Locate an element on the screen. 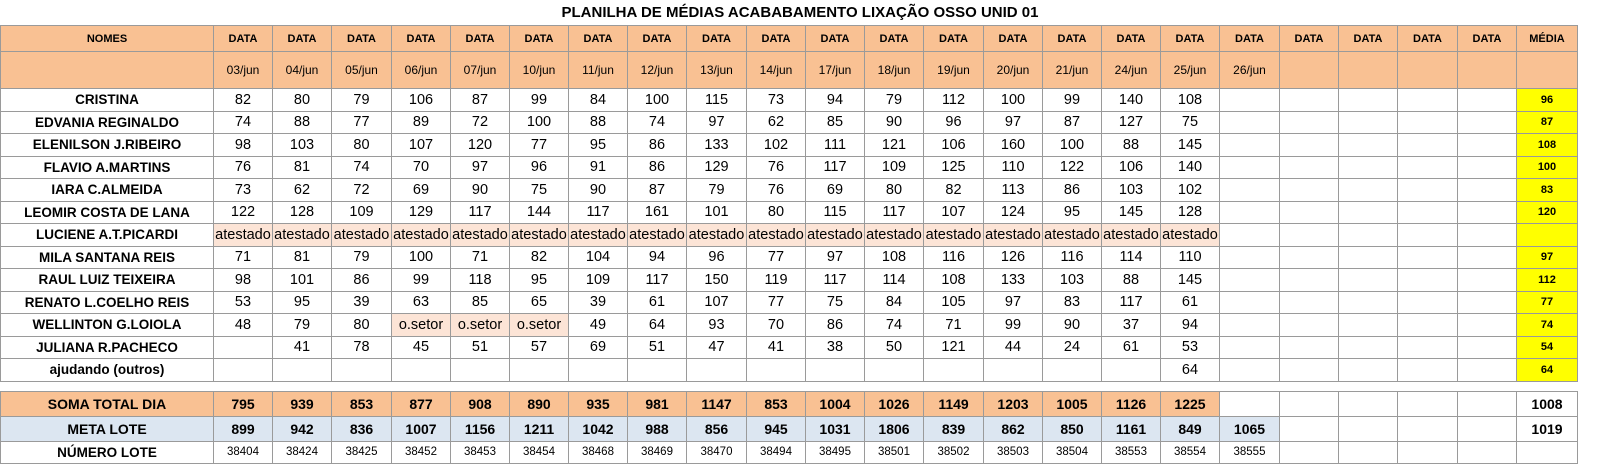 The height and width of the screenshot is (469, 1600). score-cell: 39 is located at coordinates (361, 302).